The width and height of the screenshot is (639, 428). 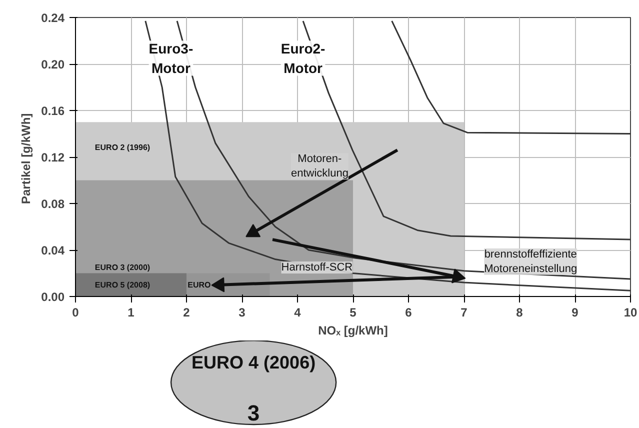 What do you see at coordinates (531, 261) in the screenshot?
I see `annotation: brennstoffeffiziente Motoreneinstellung` at bounding box center [531, 261].